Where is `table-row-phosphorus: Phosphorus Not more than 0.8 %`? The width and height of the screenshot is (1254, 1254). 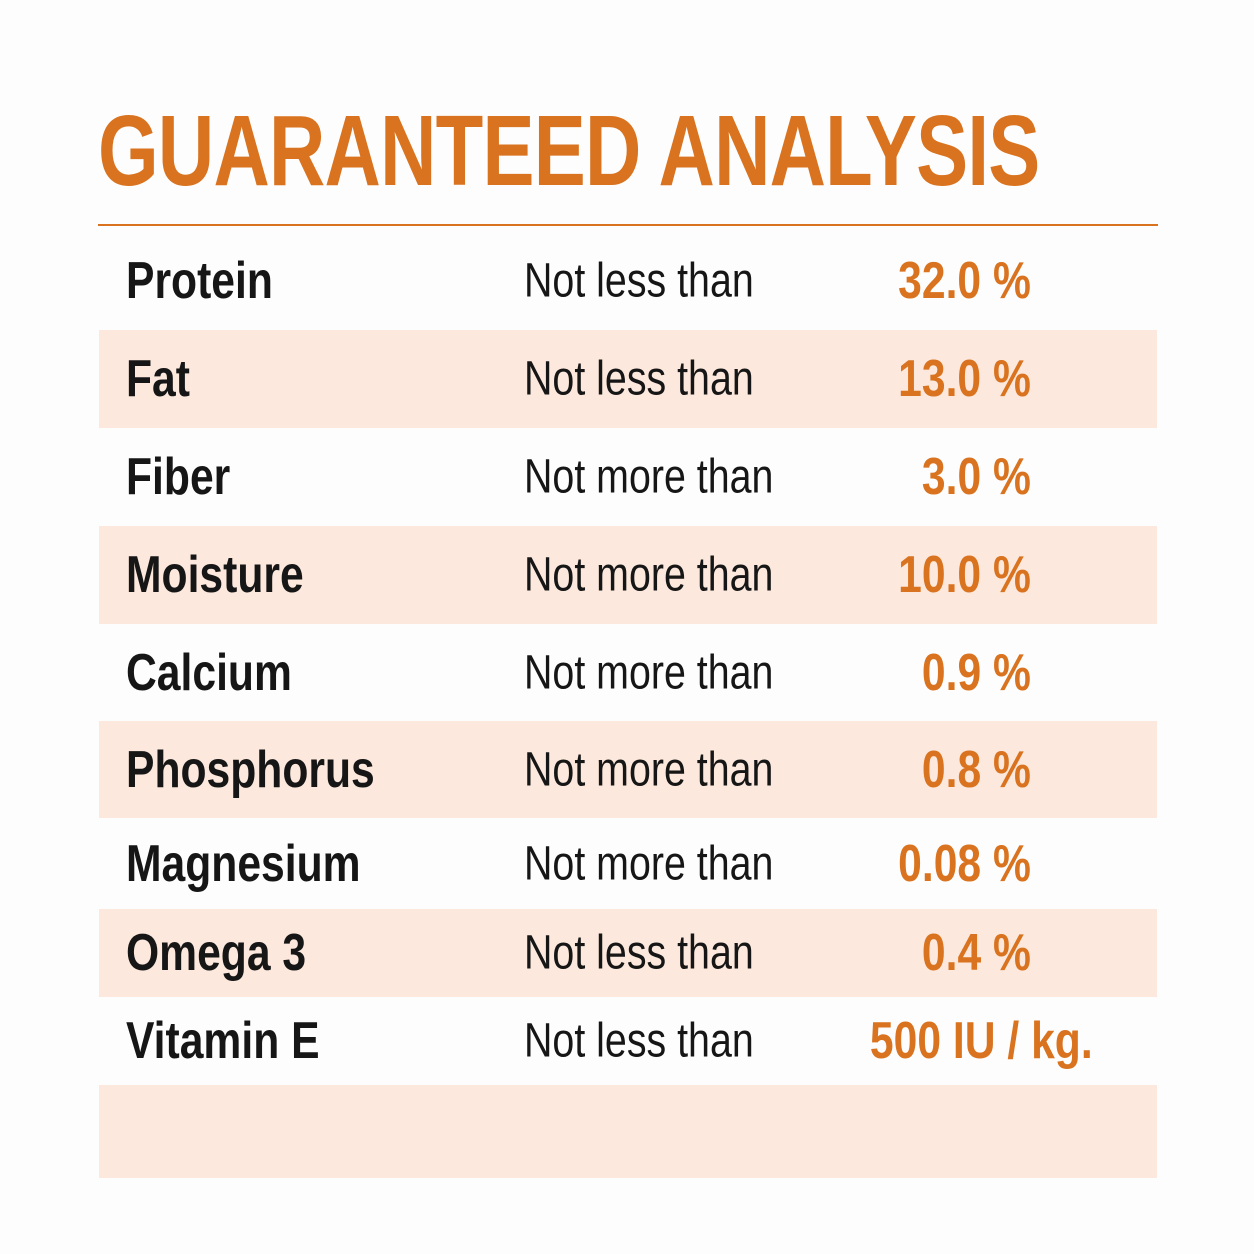
table-row-phosphorus: Phosphorus Not more than 0.8 % is located at coordinates (628, 769).